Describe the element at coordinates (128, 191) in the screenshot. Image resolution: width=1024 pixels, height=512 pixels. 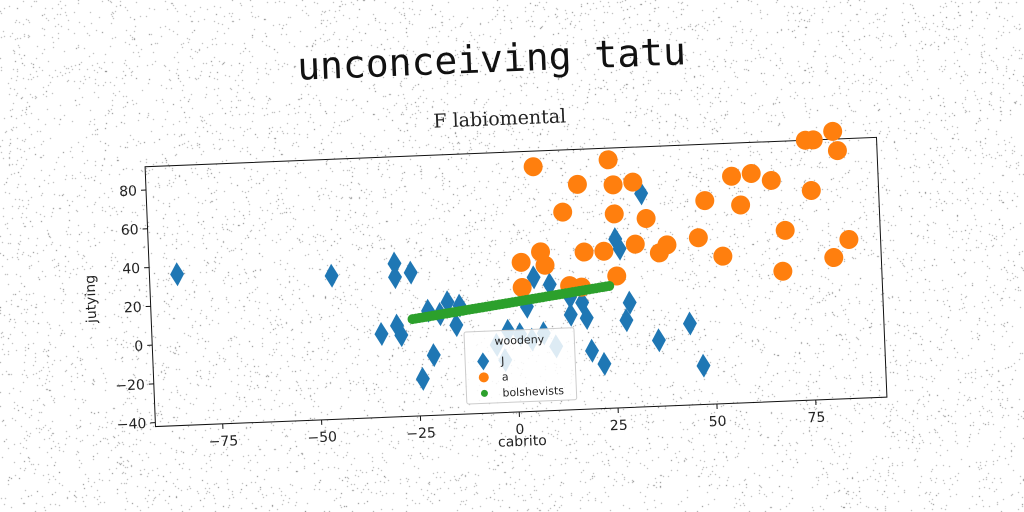
I see `y-tick-label: 80` at that location.